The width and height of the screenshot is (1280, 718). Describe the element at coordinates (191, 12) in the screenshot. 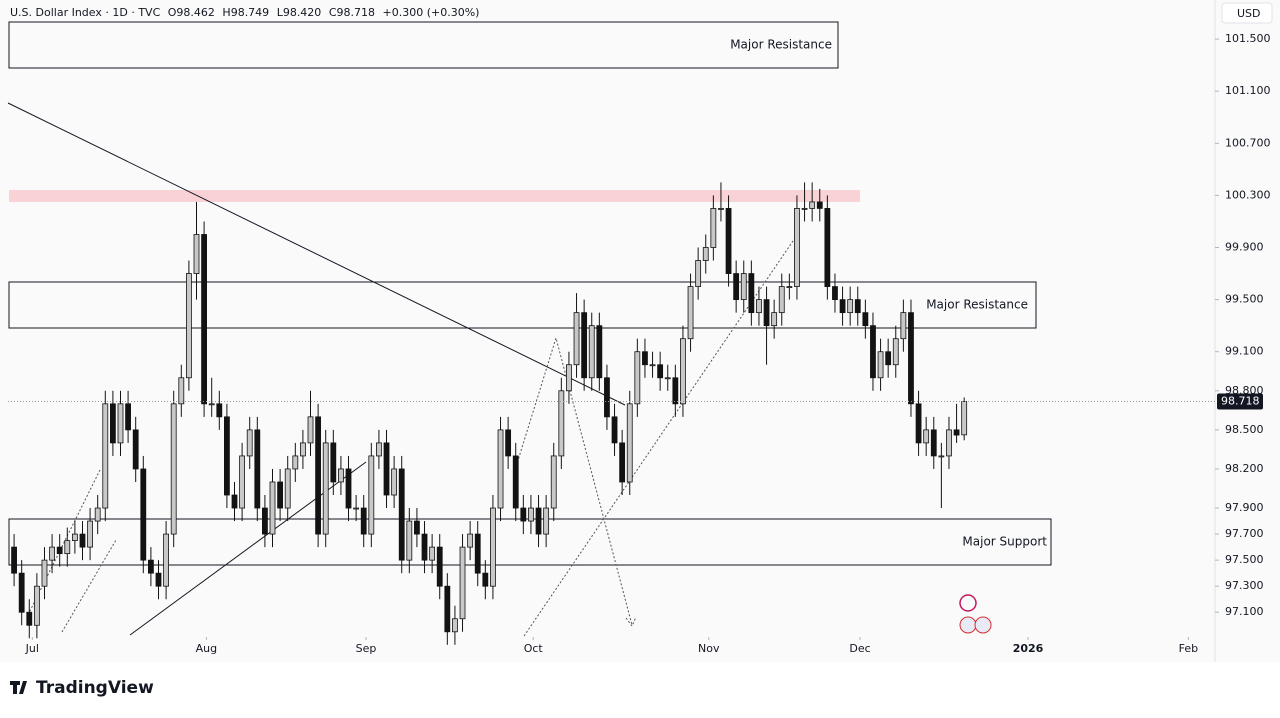

I see `ohlc-label: O98.462` at that location.